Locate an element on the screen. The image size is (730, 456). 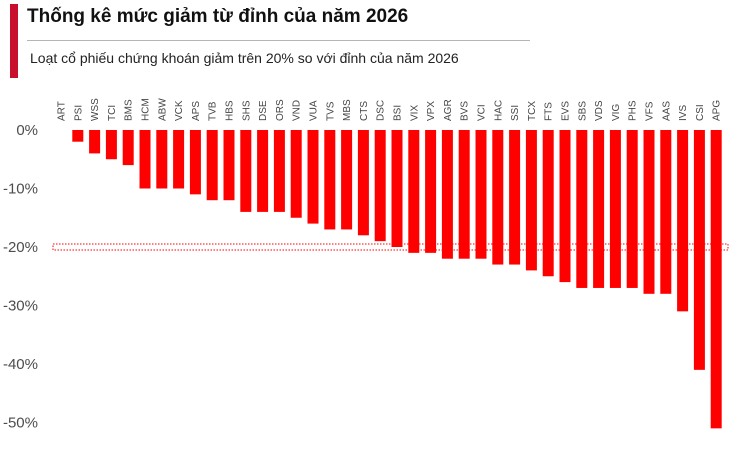
bar-ors is located at coordinates (279, 171).